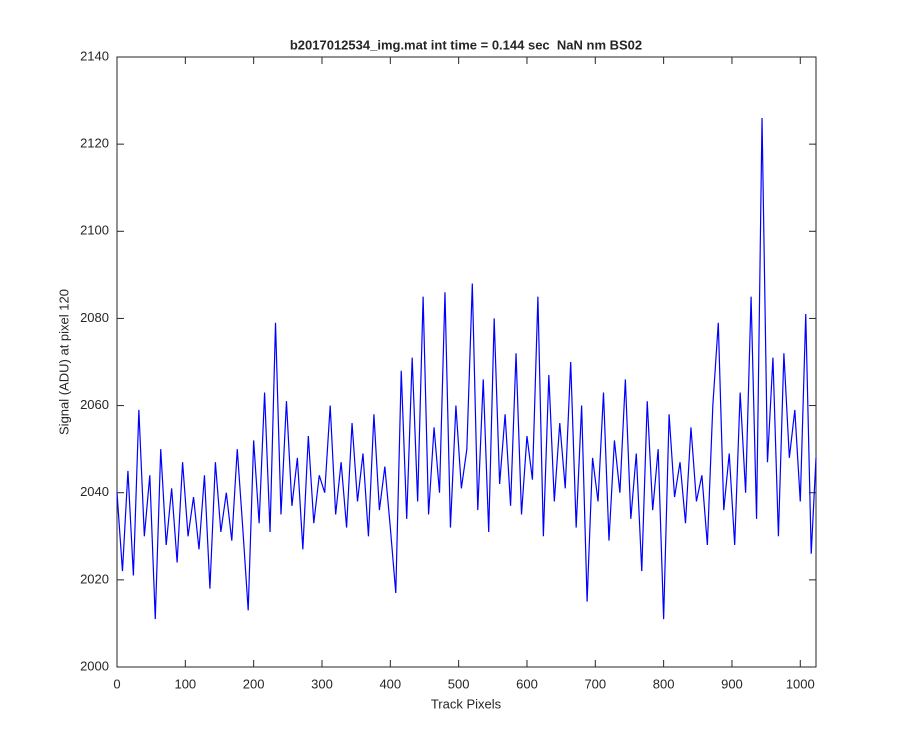  What do you see at coordinates (664, 683) in the screenshot?
I see `x-tick-label: 800` at bounding box center [664, 683].